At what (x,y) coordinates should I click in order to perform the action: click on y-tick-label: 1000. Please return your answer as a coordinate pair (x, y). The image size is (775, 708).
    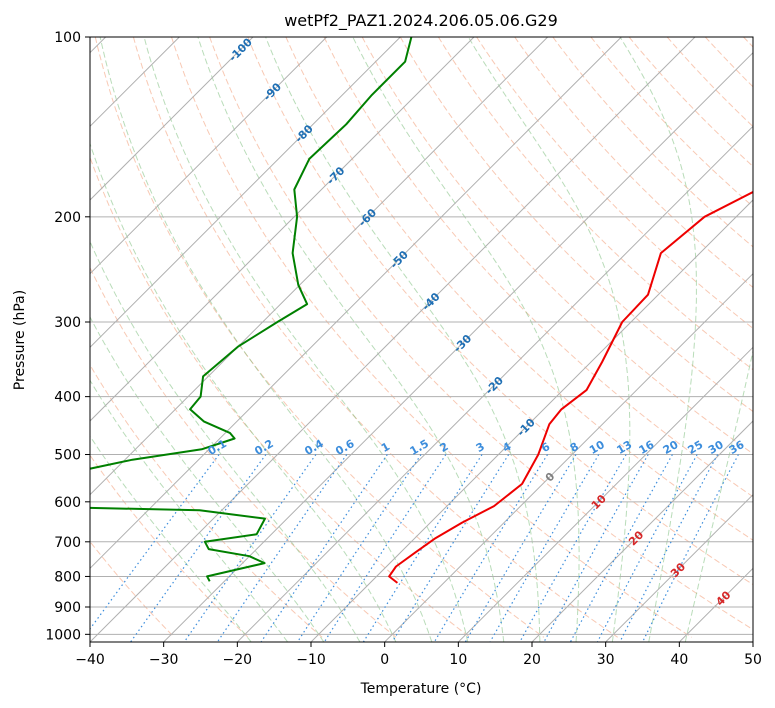
    Looking at the image, I should click on (63, 635).